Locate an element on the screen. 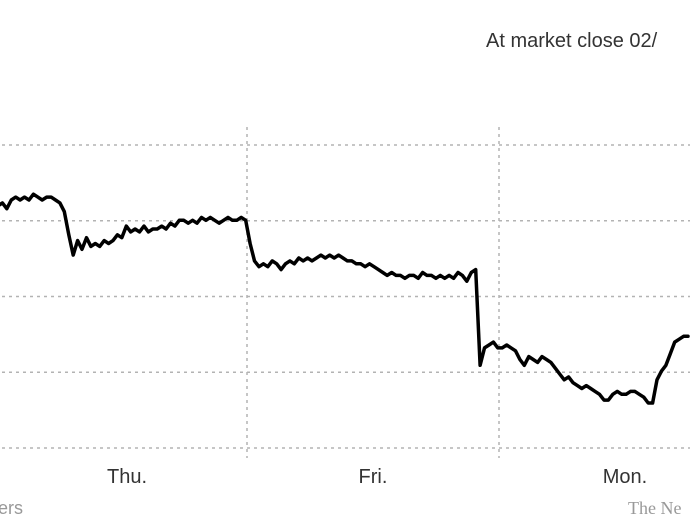 This screenshot has height=523, width=690. x-tick-label: Fri. is located at coordinates (373, 477).